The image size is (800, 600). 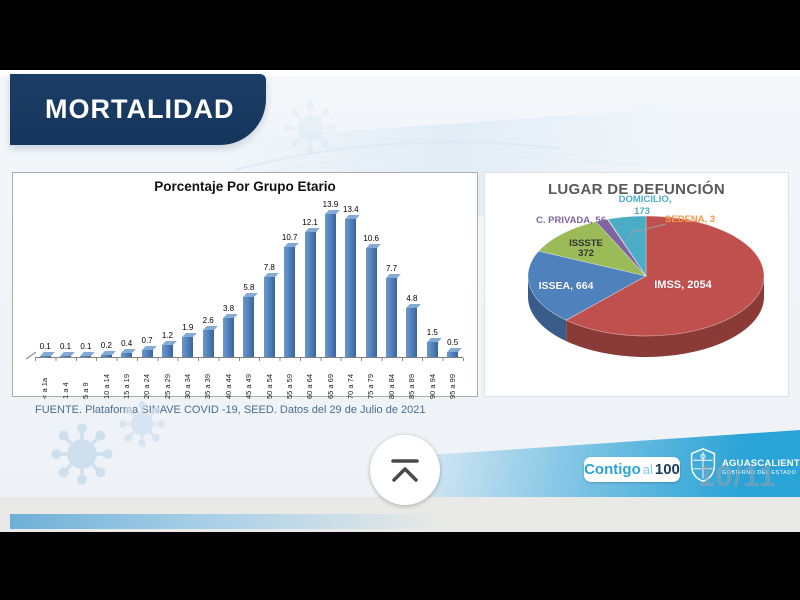 I want to click on pie-label-imss: IMSS, 2054, so click(x=683, y=285).